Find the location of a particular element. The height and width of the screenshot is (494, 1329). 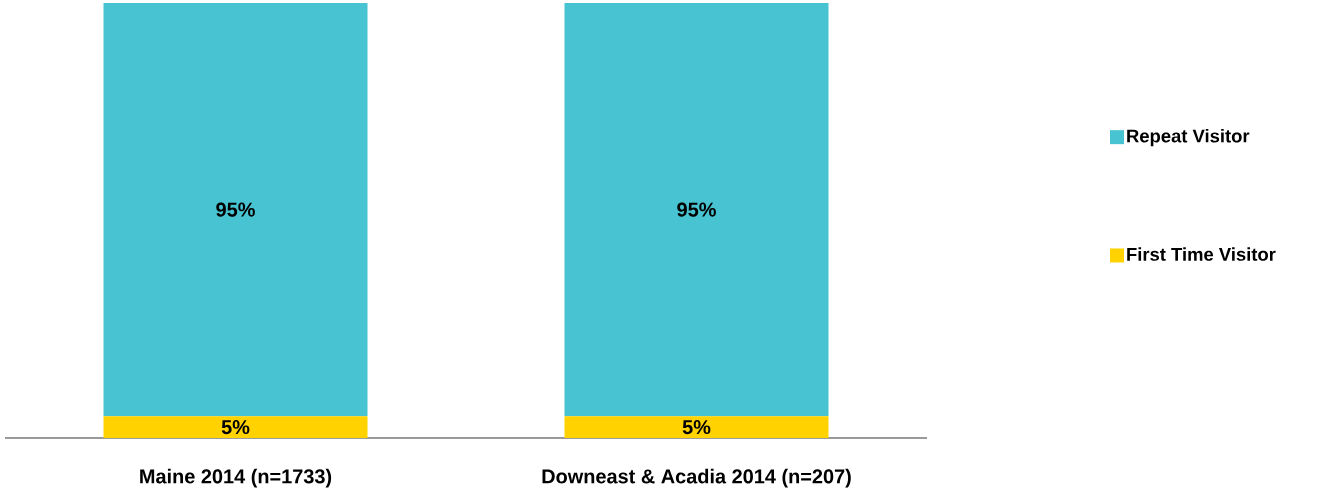

x-tick-label: Downeast & Acadia 2014 (n=207) is located at coordinates (696, 478).